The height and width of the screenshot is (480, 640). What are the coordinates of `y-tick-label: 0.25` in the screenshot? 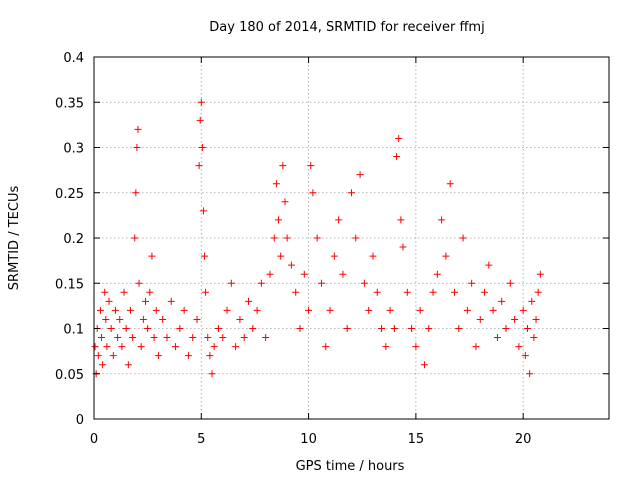 It's located at (69, 194).